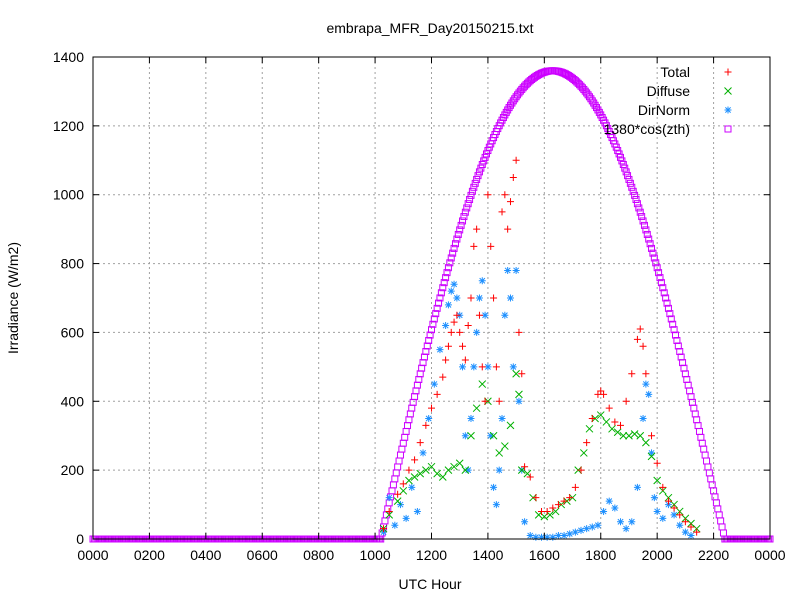 This screenshot has width=800, height=600. Describe the element at coordinates (73, 332) in the screenshot. I see `y-tick-label: 600` at that location.